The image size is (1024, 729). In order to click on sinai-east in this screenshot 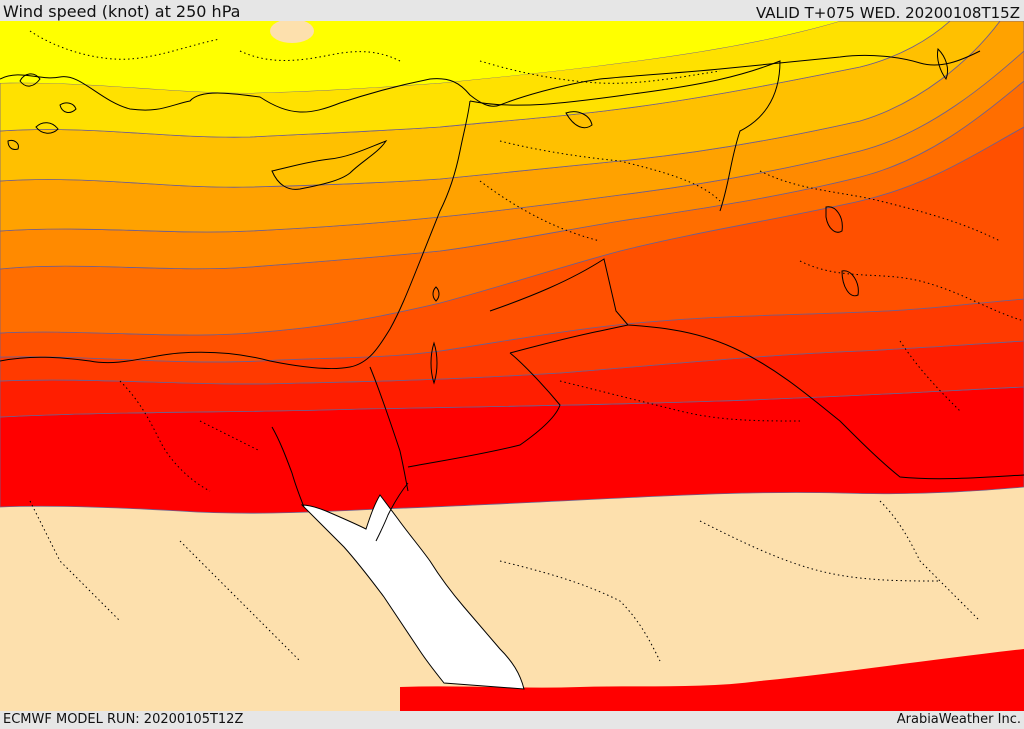, I will do `click(392, 512)`.